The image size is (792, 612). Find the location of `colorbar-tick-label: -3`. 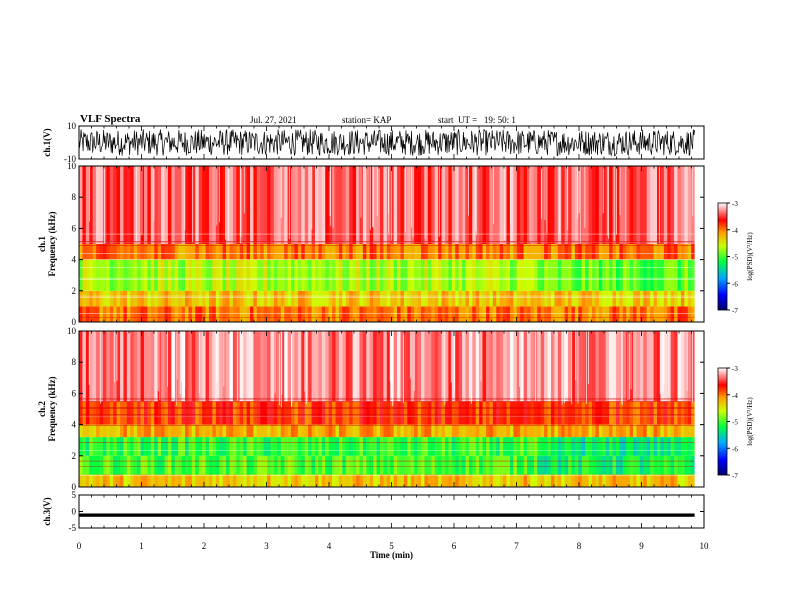

colorbar-tick-label: -3 is located at coordinates (735, 204).